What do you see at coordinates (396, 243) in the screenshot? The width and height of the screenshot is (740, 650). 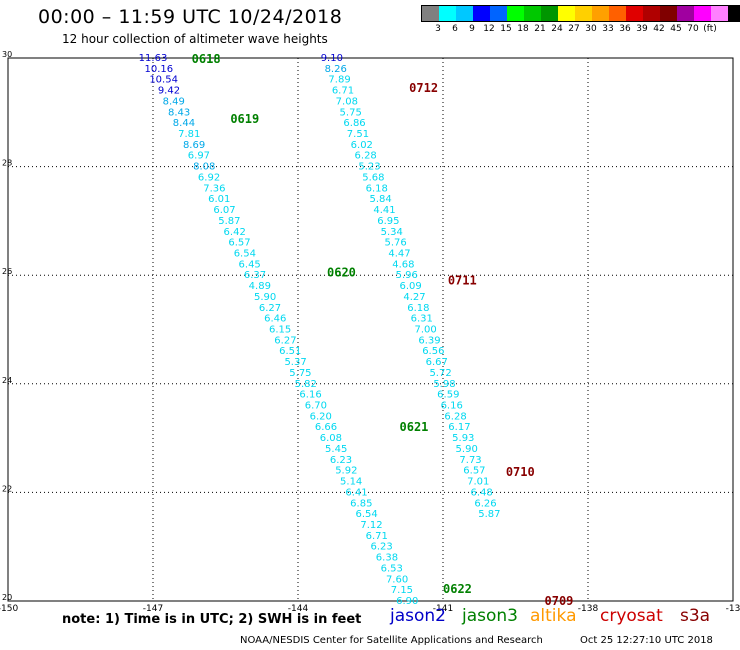 I see `swh-value-label: 5.76` at bounding box center [396, 243].